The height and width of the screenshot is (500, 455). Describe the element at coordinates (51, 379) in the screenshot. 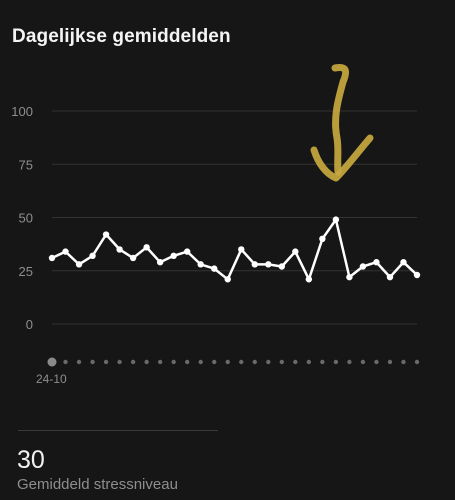

I see `x-tick-label: 24-10` at that location.